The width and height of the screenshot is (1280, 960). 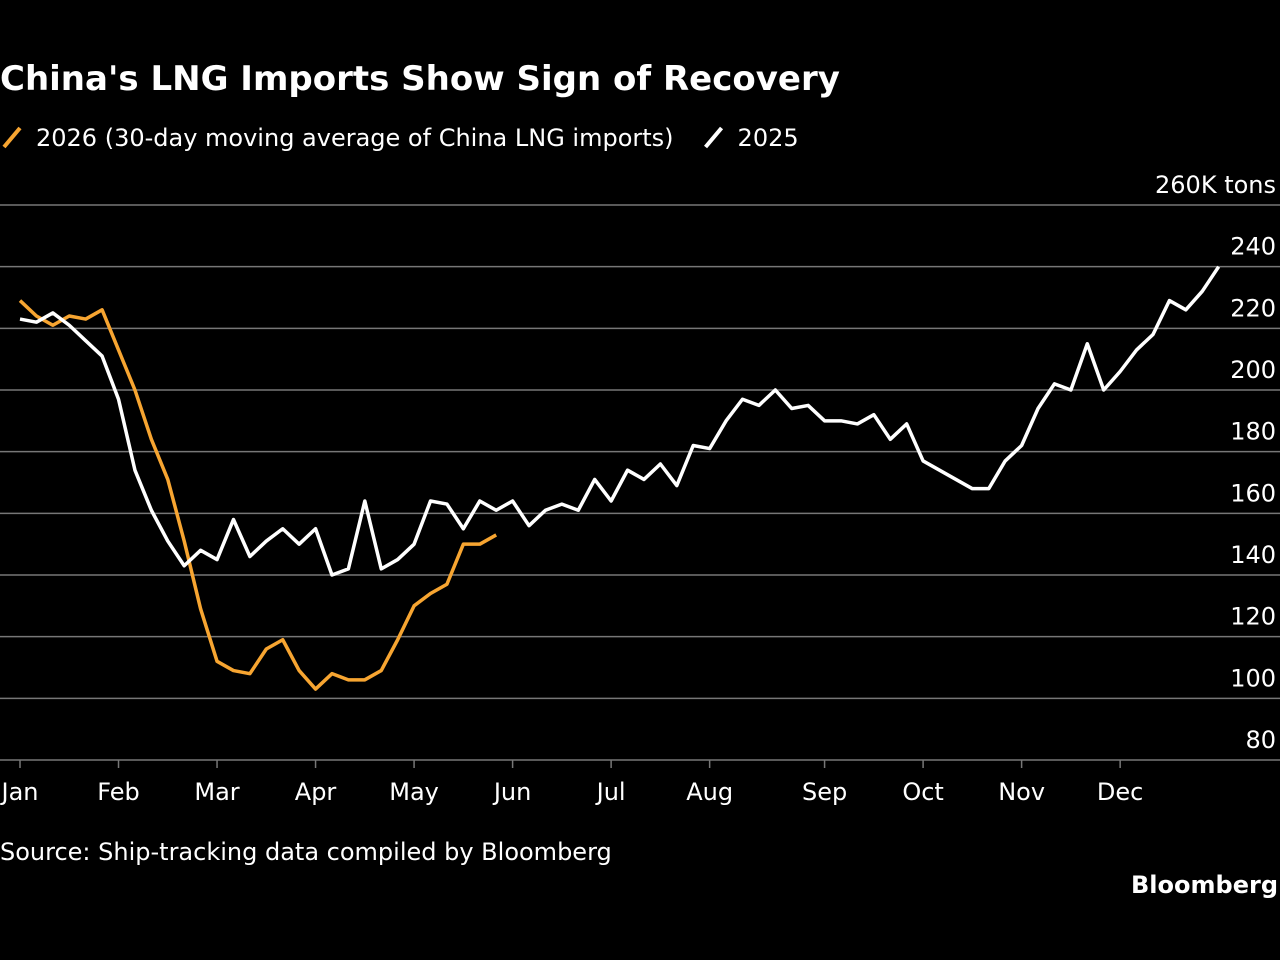 I want to click on y-tick-label: 140, so click(x=1253, y=555).